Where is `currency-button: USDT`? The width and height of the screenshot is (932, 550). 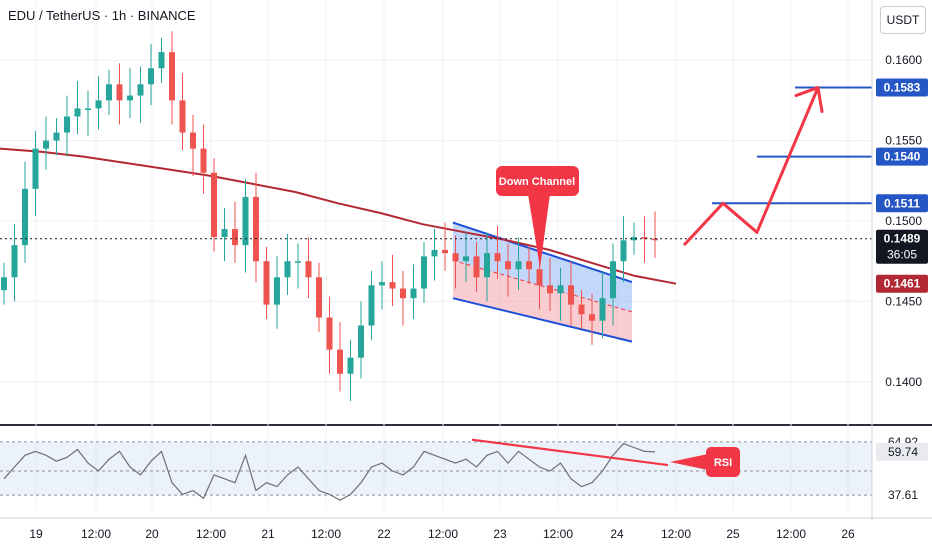
currency-button: USDT is located at coordinates (903, 20).